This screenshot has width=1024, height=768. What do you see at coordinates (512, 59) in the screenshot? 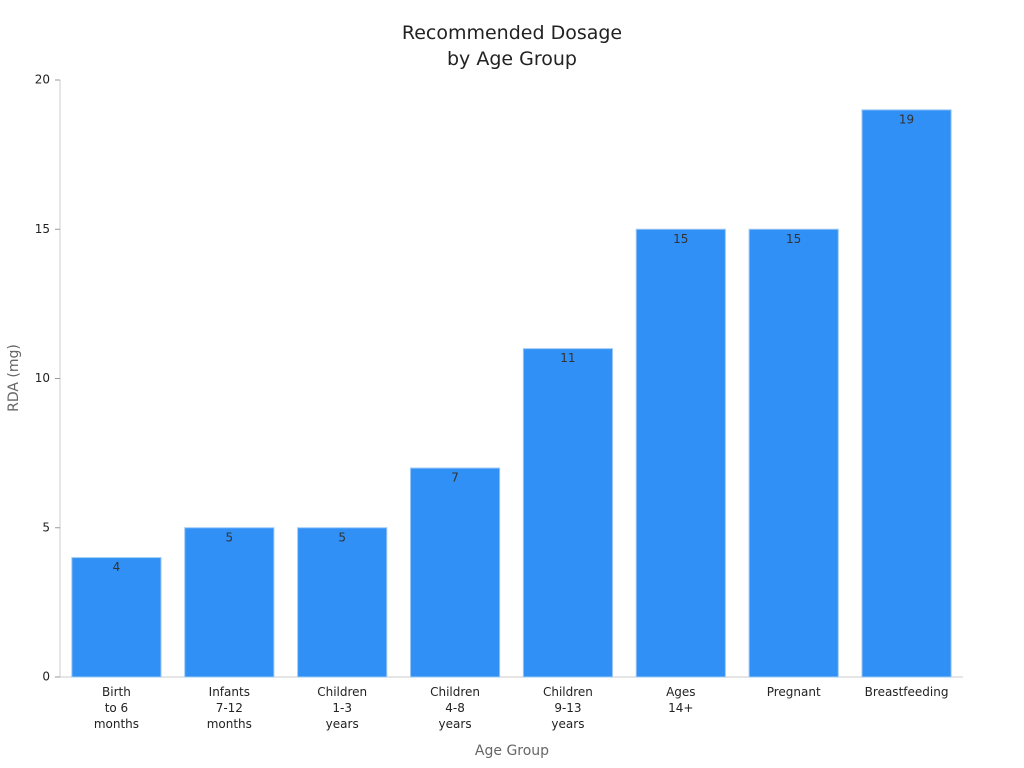
I see `title-line: by Age Group` at bounding box center [512, 59].